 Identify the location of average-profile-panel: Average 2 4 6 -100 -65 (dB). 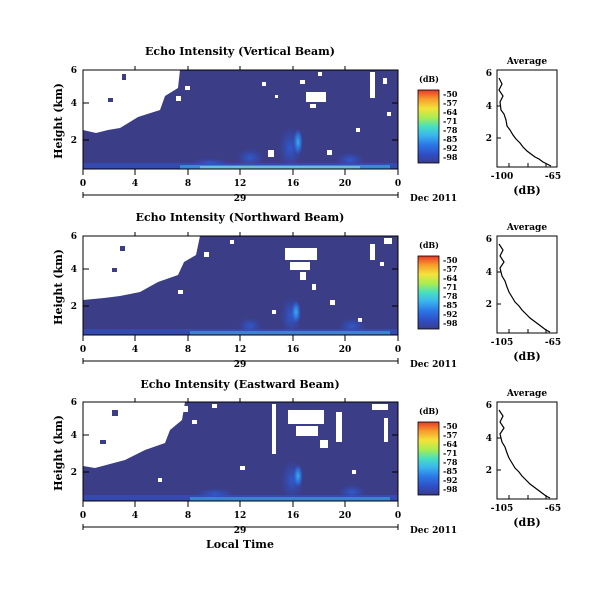
(523, 127).